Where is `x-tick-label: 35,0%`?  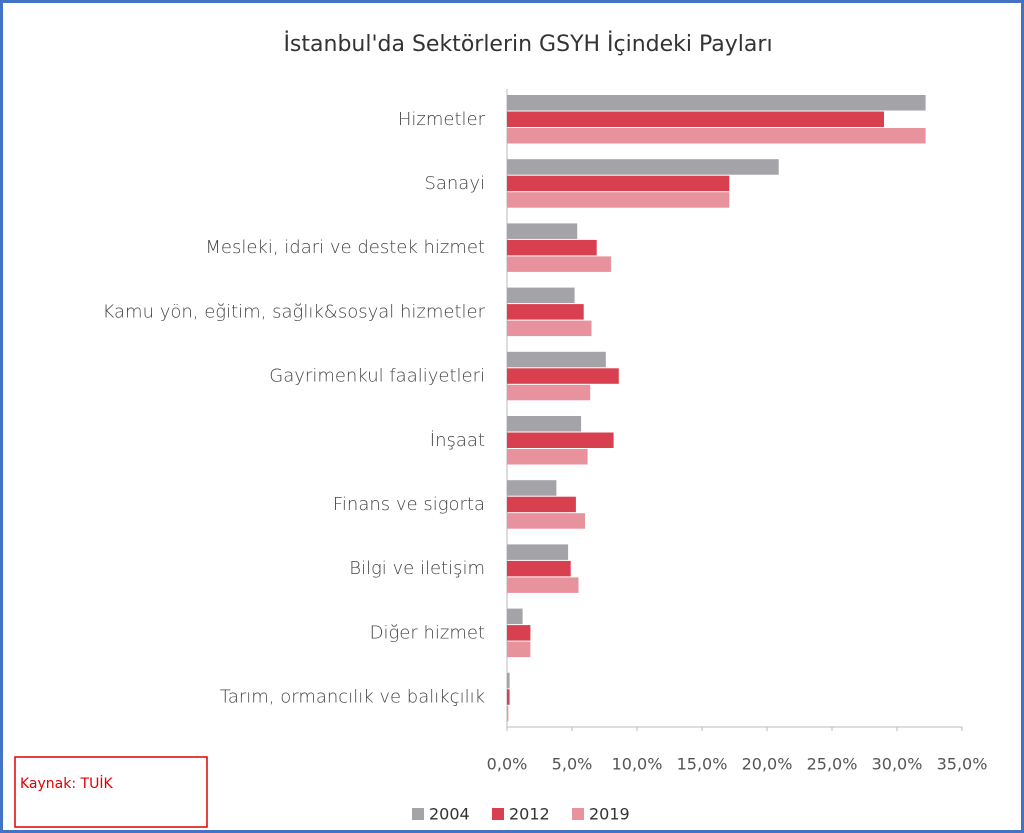
x-tick-label: 35,0% is located at coordinates (962, 764).